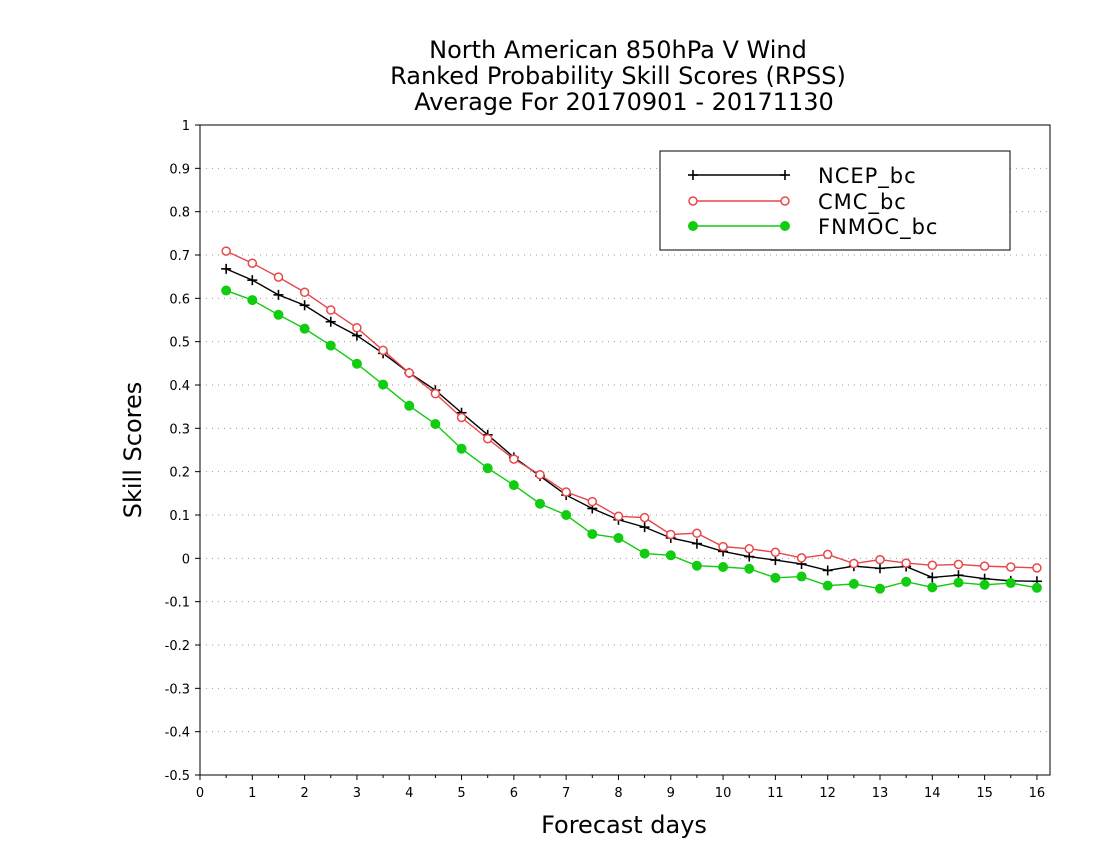 This screenshot has height=850, width=1100. I want to click on x-tick-label: 1, so click(252, 793).